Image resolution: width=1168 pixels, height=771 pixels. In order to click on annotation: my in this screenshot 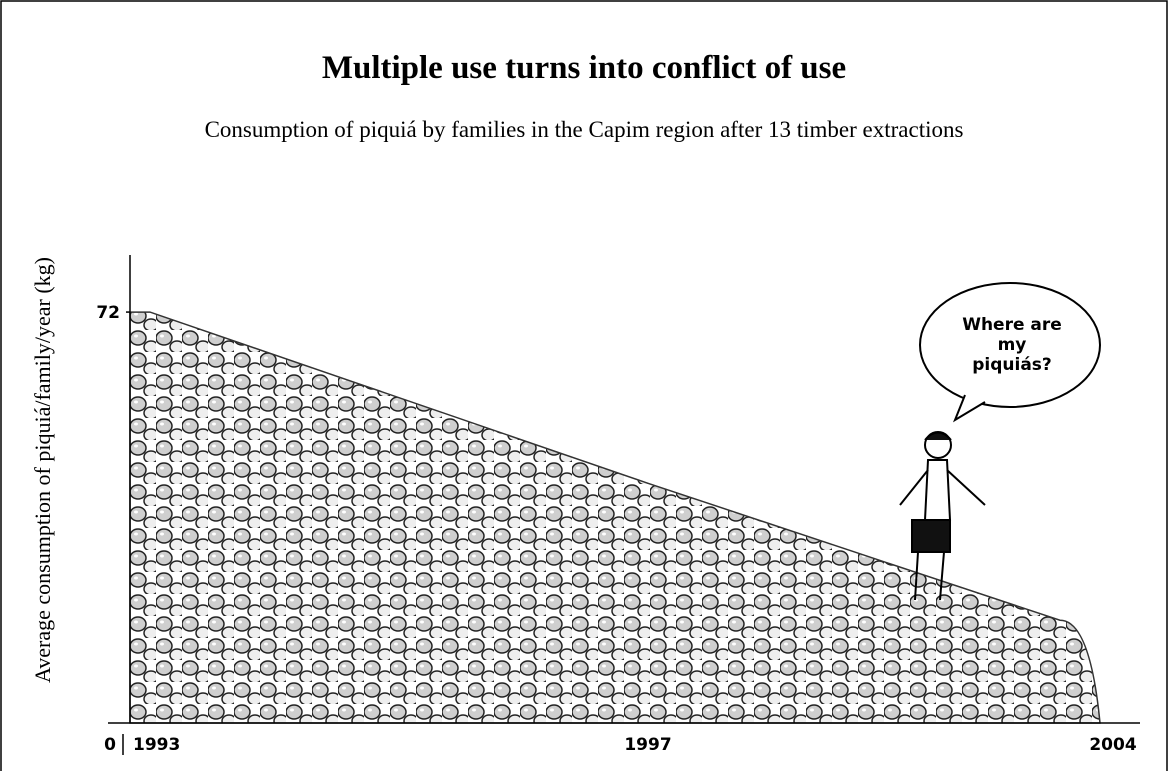, I will do `click(1012, 345)`.